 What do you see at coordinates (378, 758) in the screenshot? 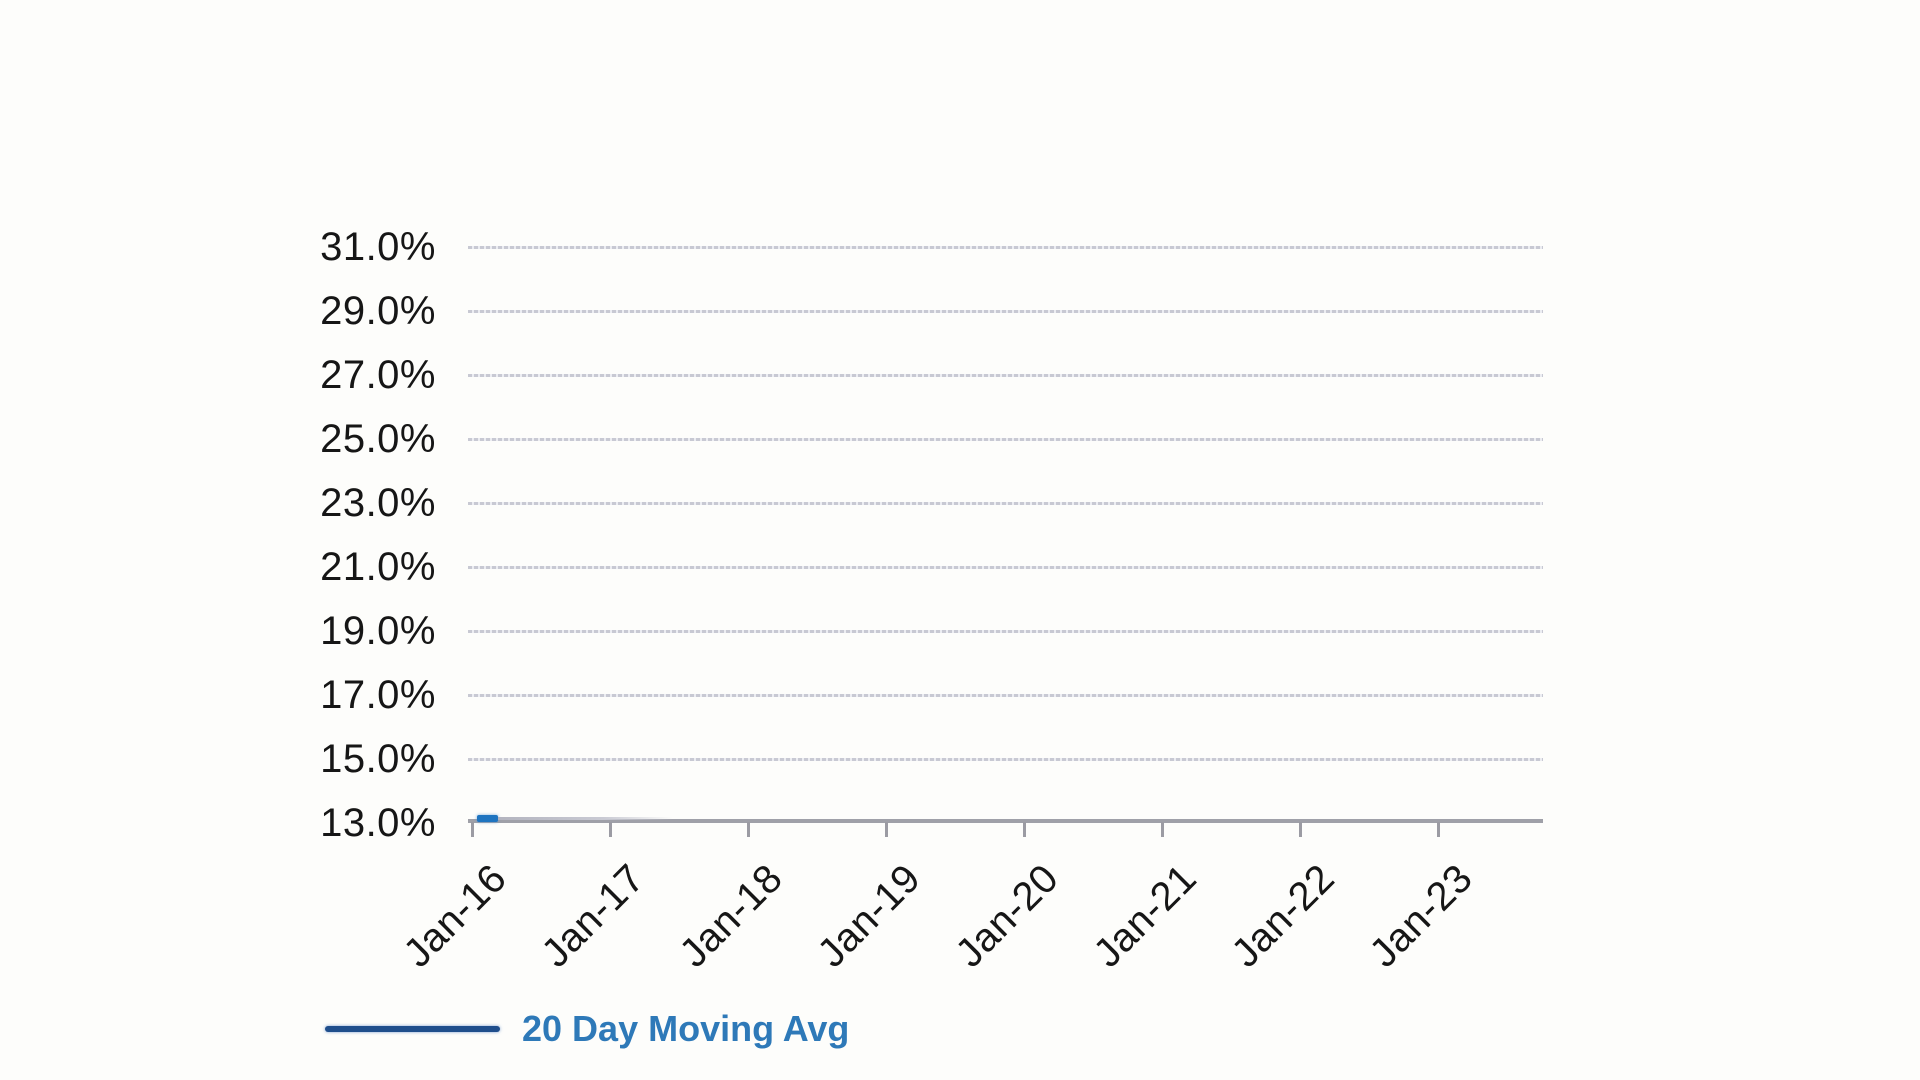
I see `y-axis-label: 15.0%` at bounding box center [378, 758].